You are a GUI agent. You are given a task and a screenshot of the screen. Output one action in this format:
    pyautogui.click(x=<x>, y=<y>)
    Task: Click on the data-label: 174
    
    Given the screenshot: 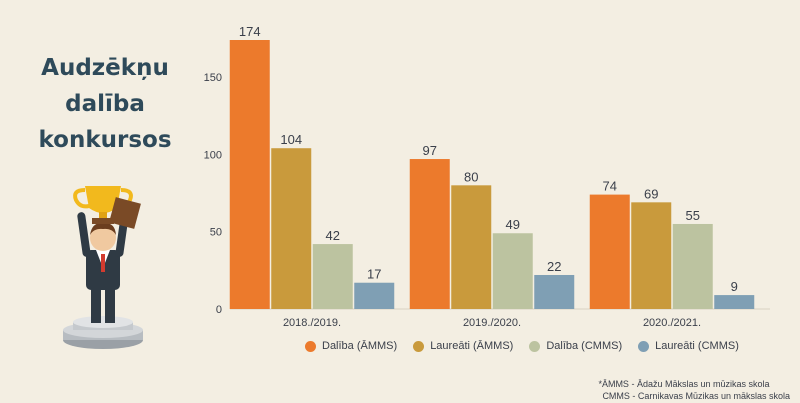 What is the action you would take?
    pyautogui.click(x=250, y=31)
    